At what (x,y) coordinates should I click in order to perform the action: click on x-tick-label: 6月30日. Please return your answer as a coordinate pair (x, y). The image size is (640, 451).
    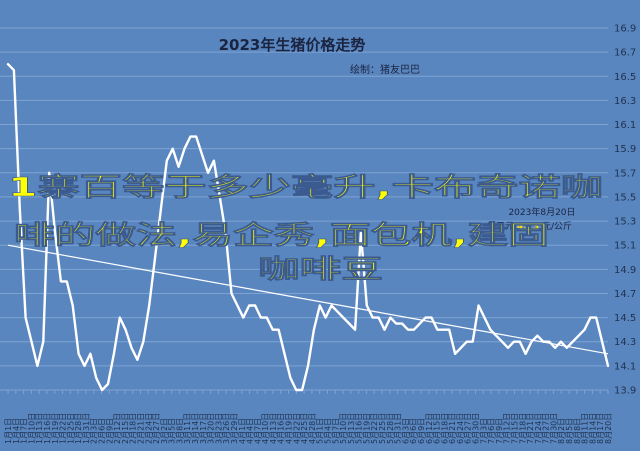
    Looking at the image, I should click on (476, 428).